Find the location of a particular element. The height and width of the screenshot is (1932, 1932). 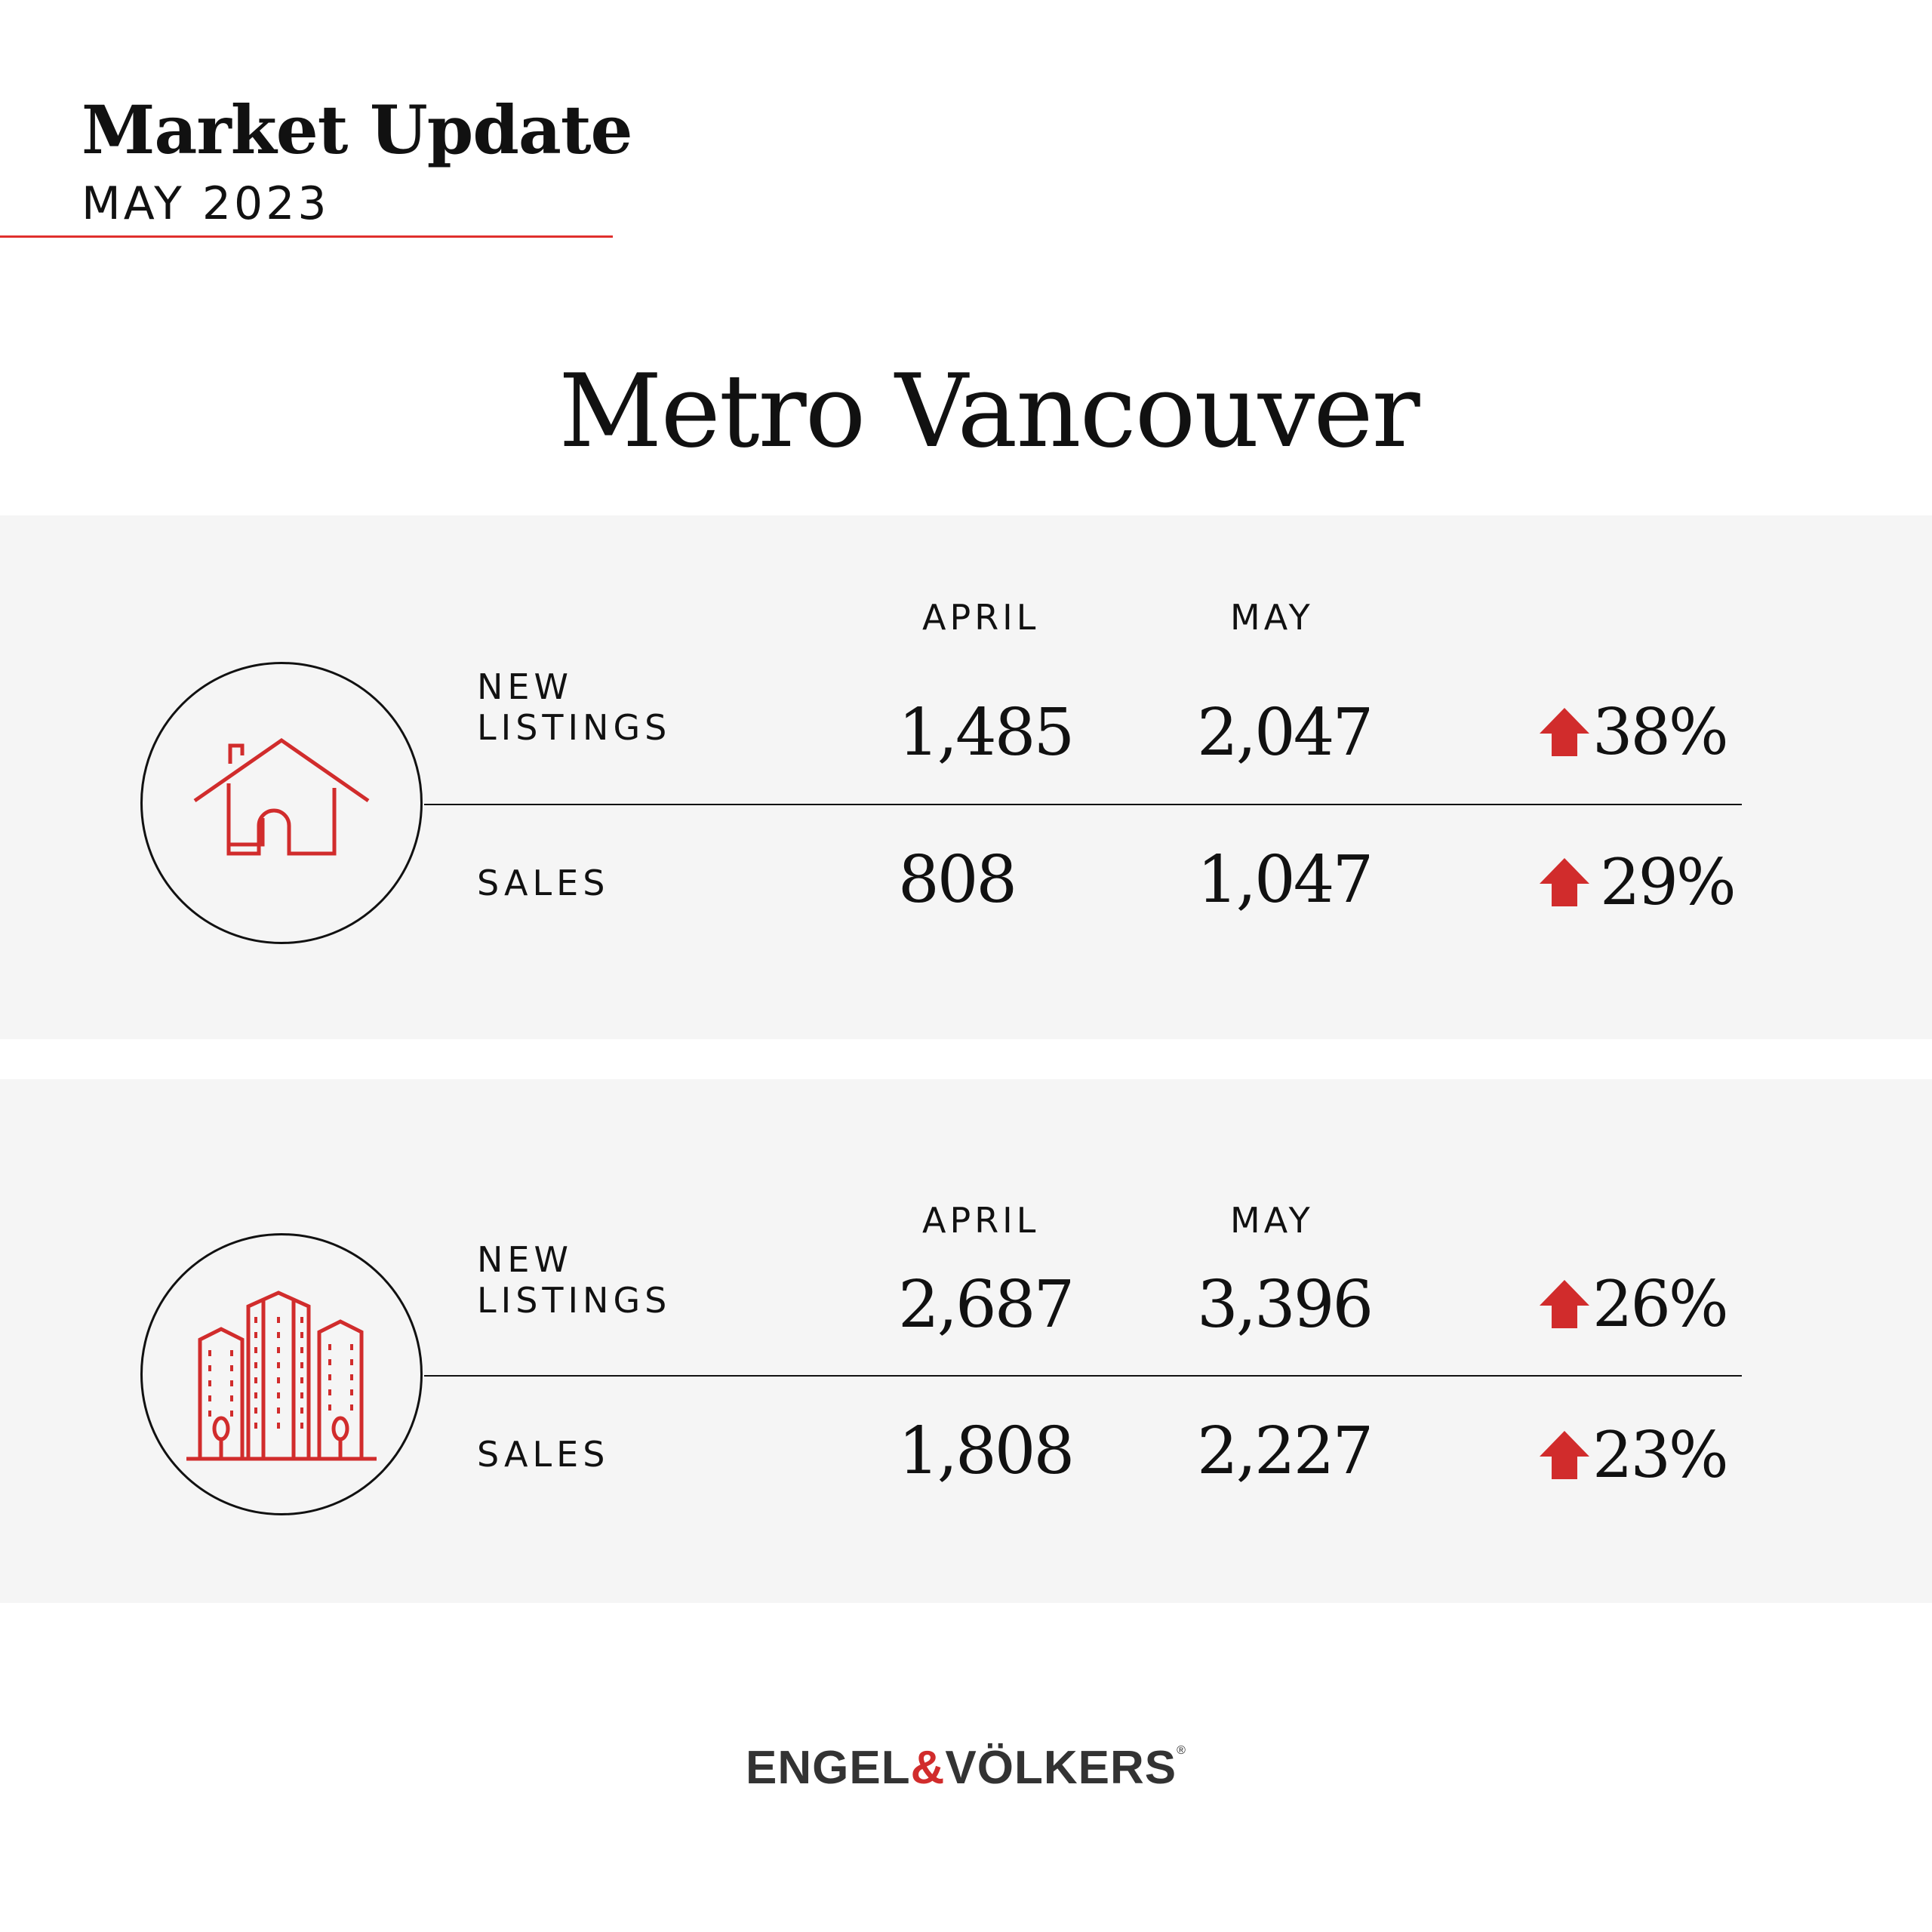

apartment-icon-circle is located at coordinates (281, 1374).